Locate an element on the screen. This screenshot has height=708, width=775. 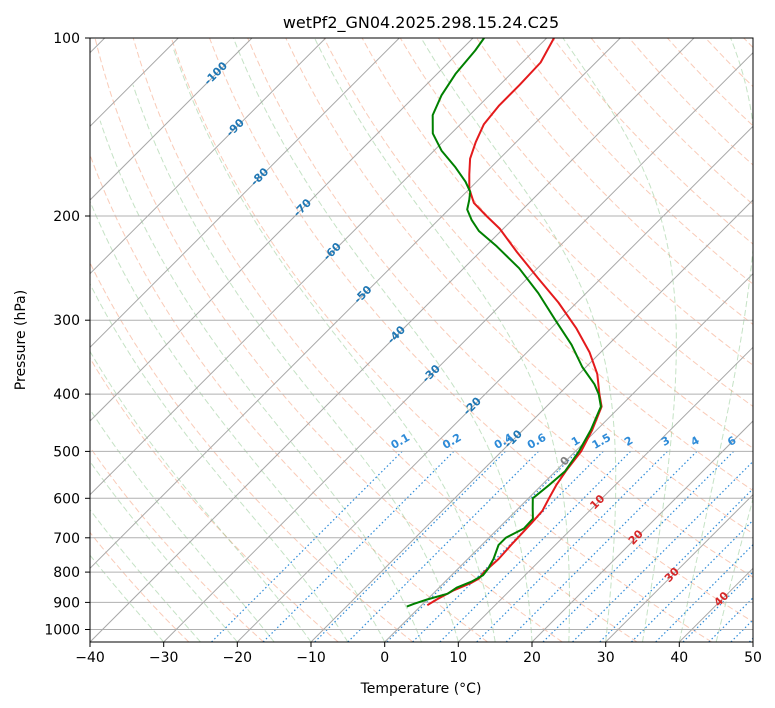
x-tick-label: 50 is located at coordinates (753, 658).